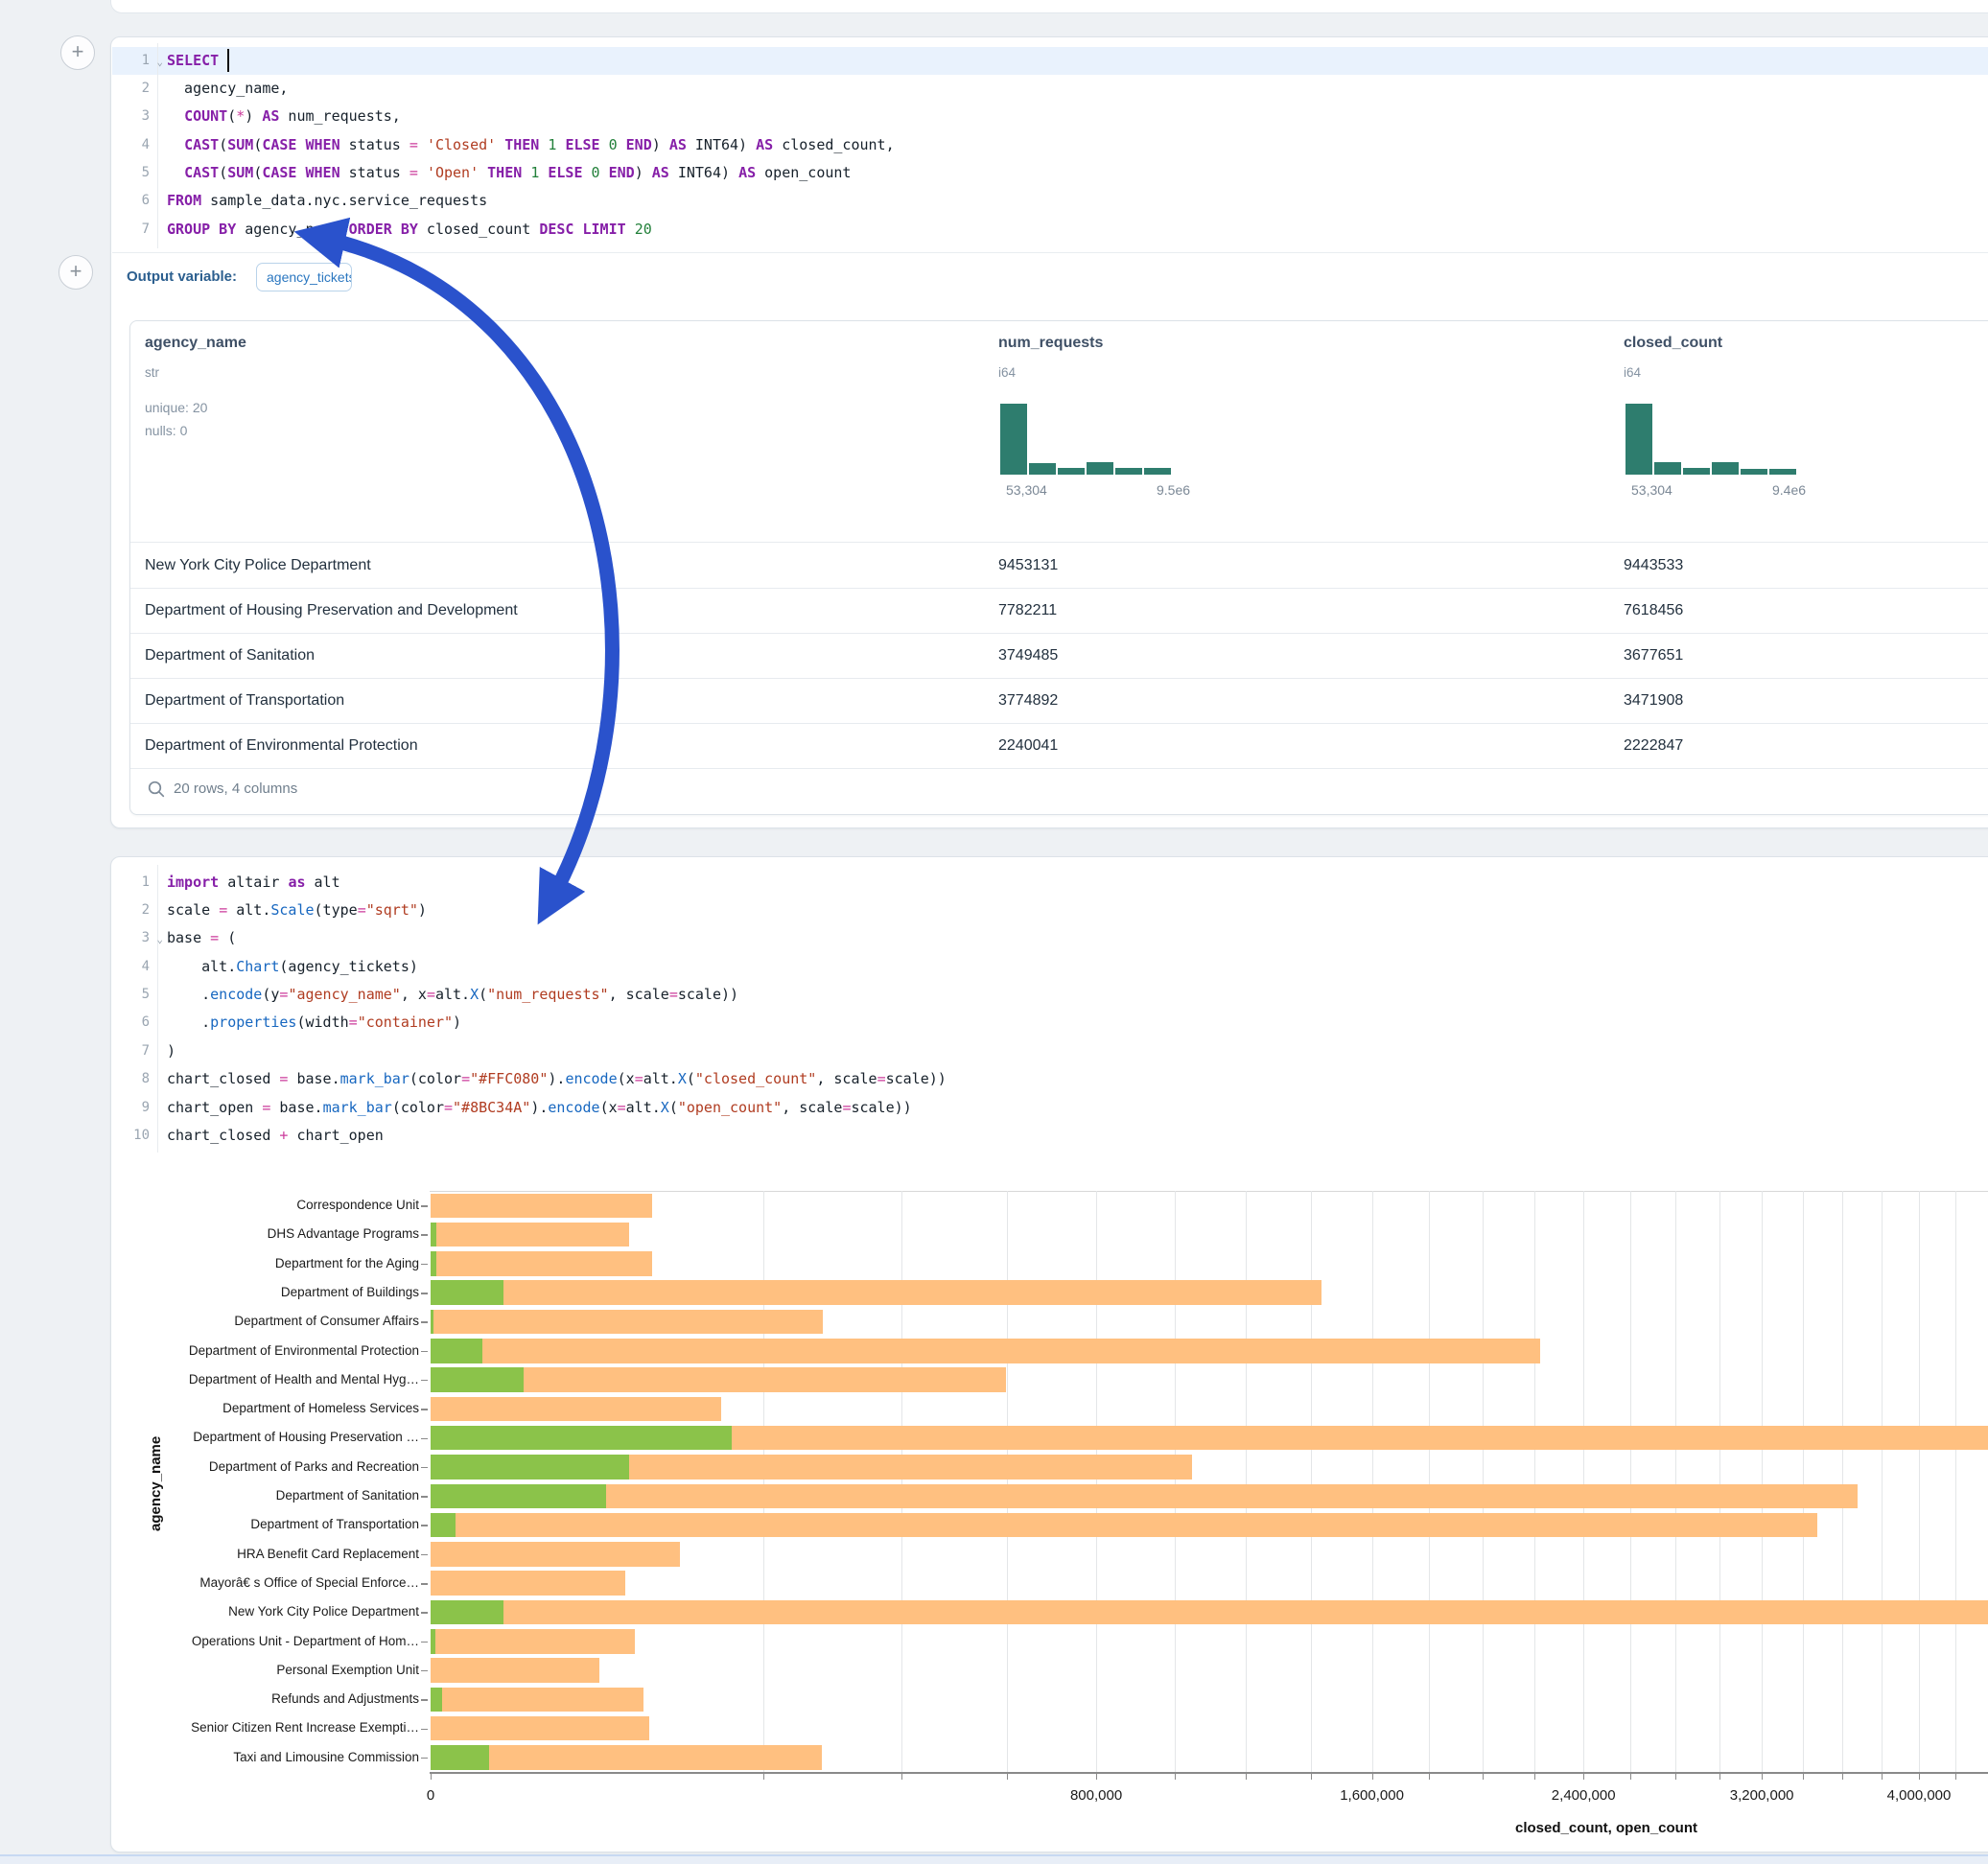 The image size is (1988, 1864). I want to click on add-cell-button-top: +, so click(77, 52).